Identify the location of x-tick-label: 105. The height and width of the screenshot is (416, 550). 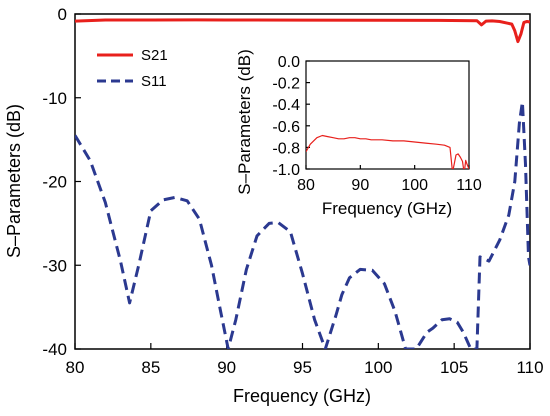
(454, 367).